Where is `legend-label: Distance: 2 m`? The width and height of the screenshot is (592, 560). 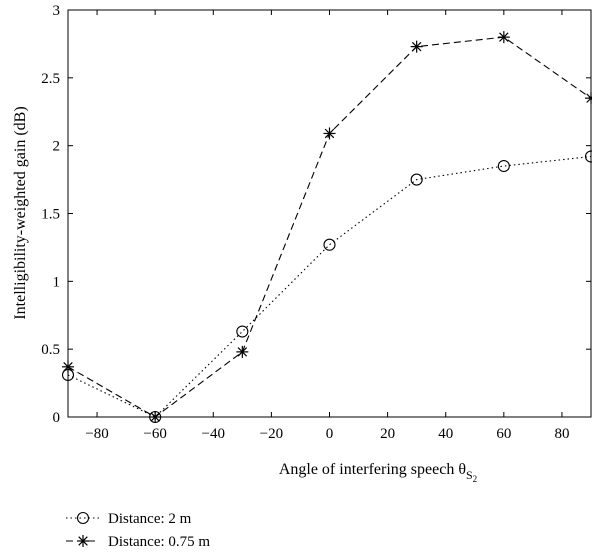
legend-label: Distance: 2 m is located at coordinates (150, 519).